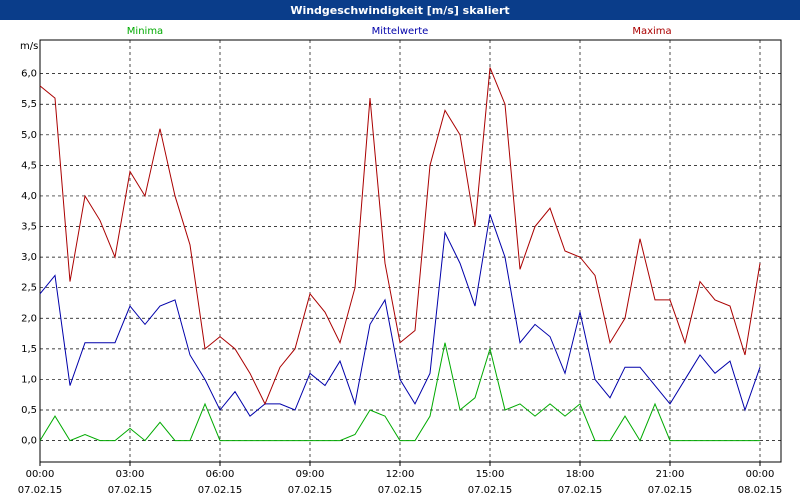 This screenshot has height=500, width=800. Describe the element at coordinates (145, 31) in the screenshot. I see `legend-label: Minima` at that location.